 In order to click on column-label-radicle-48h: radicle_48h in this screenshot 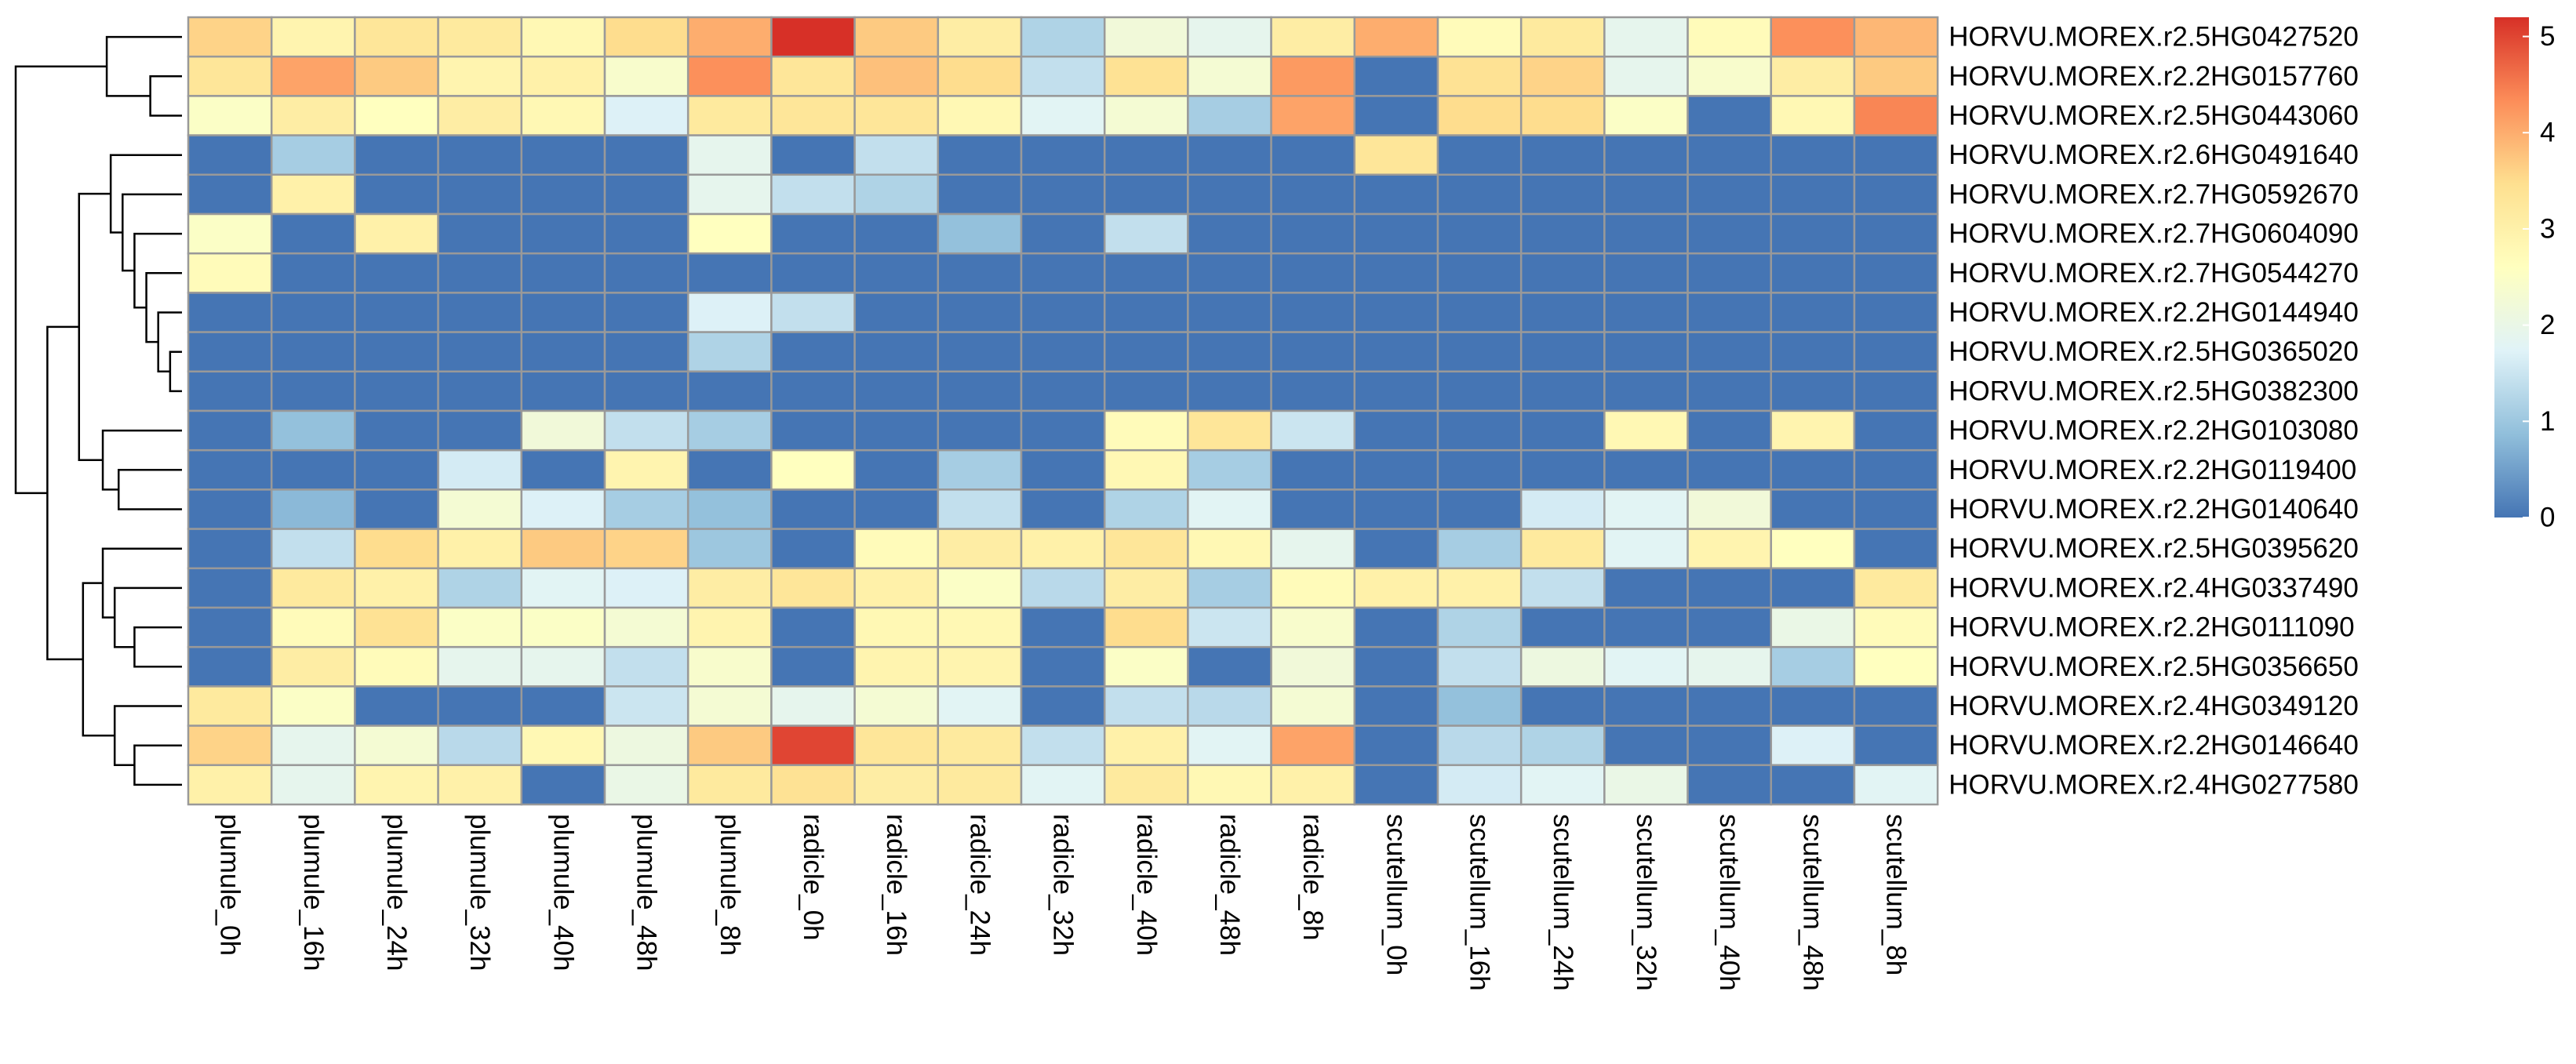, I will do `click(1229, 885)`.